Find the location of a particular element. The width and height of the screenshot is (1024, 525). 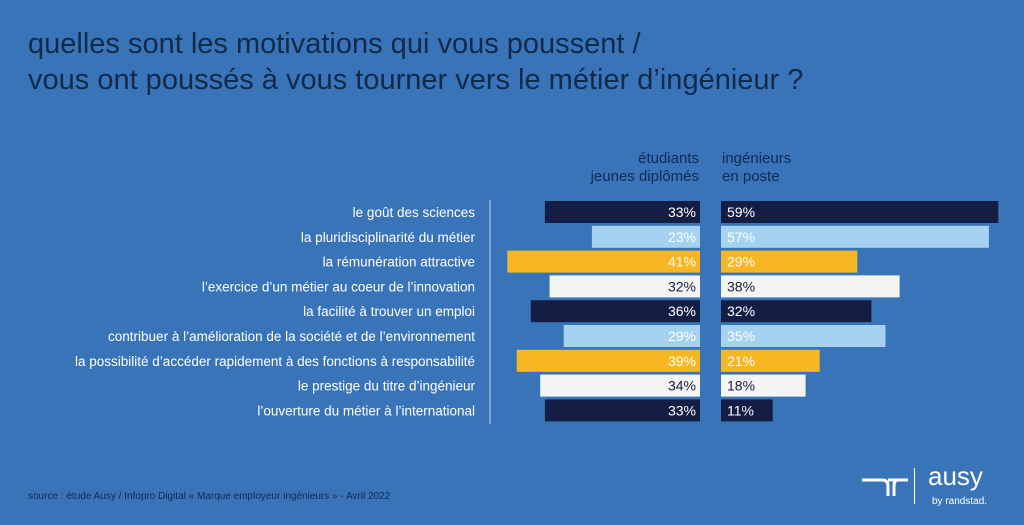

data-label-engineers: 21% is located at coordinates (741, 361).